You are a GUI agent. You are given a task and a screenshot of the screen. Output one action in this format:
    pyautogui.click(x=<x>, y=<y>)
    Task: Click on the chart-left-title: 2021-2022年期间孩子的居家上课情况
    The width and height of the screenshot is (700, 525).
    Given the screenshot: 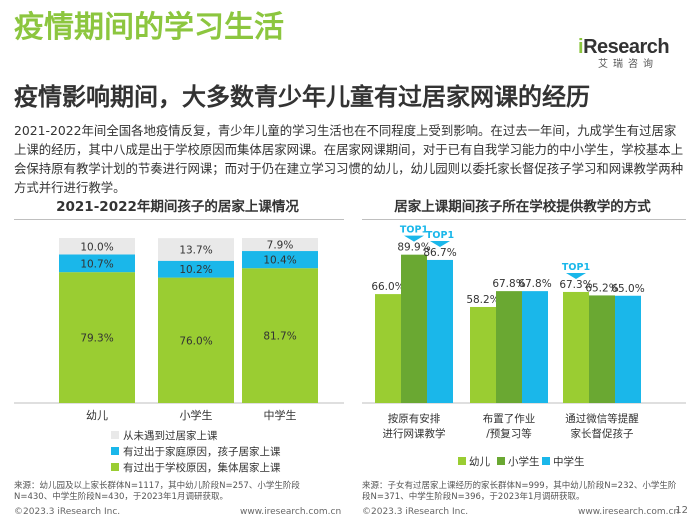 What is the action you would take?
    pyautogui.click(x=177, y=207)
    